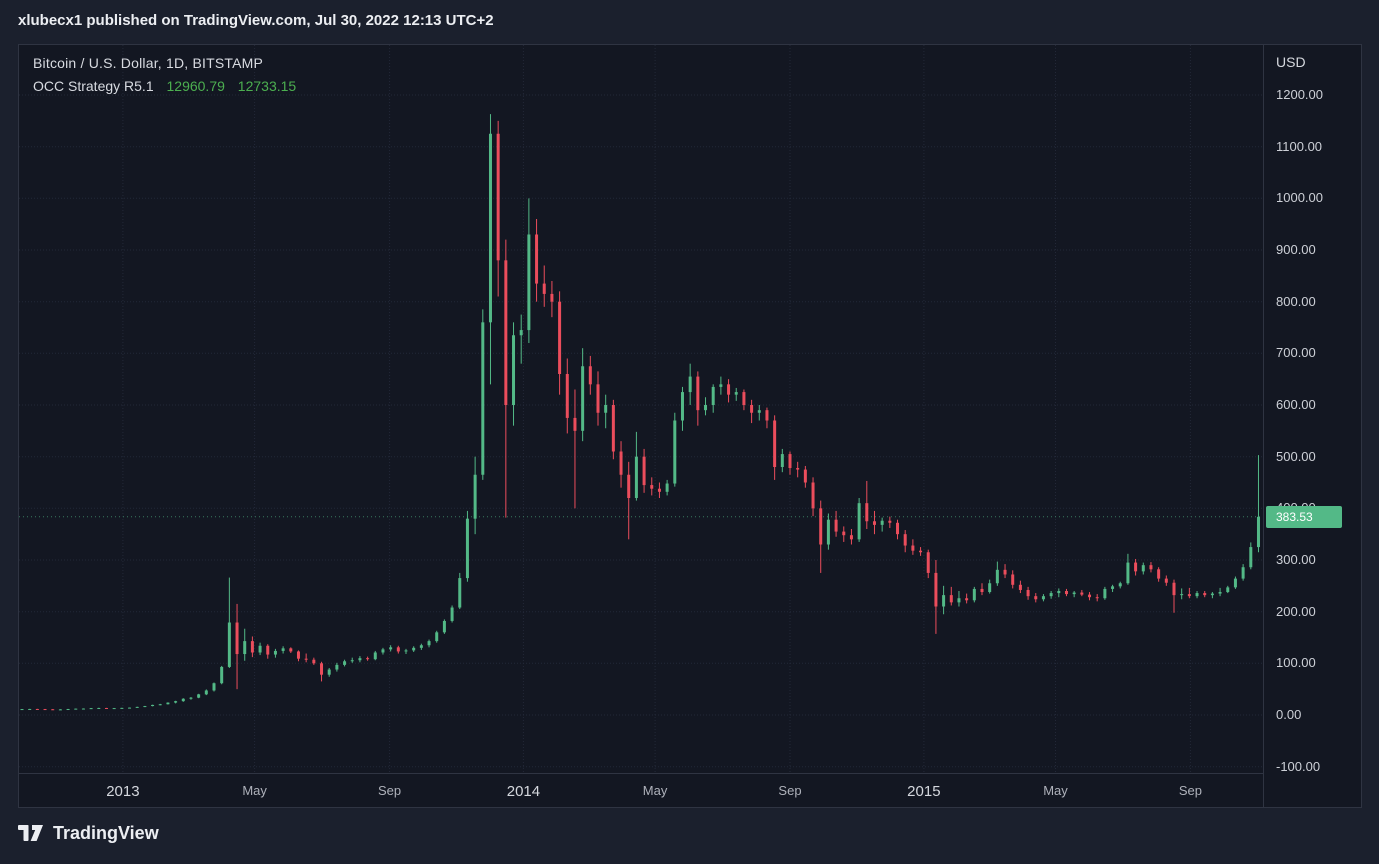 The height and width of the screenshot is (864, 1379). What do you see at coordinates (1289, 714) in the screenshot?
I see `price-tick-label: 0.00` at bounding box center [1289, 714].